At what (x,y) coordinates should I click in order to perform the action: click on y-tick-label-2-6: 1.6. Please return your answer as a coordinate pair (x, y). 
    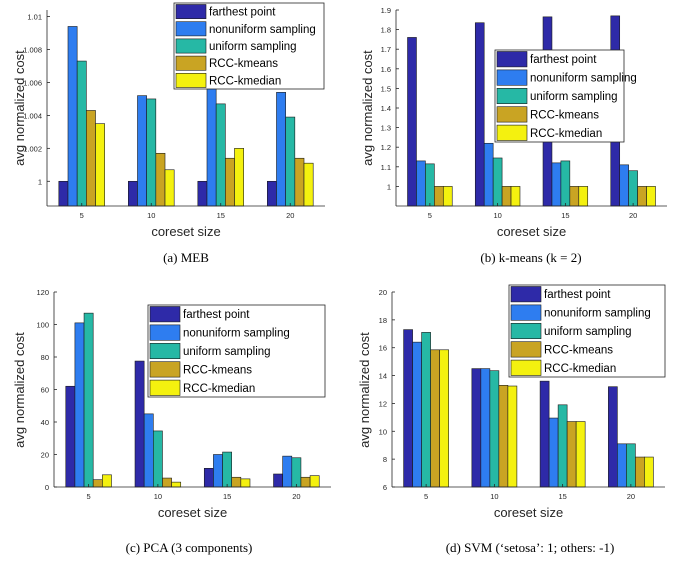
    Looking at the image, I should click on (386, 69).